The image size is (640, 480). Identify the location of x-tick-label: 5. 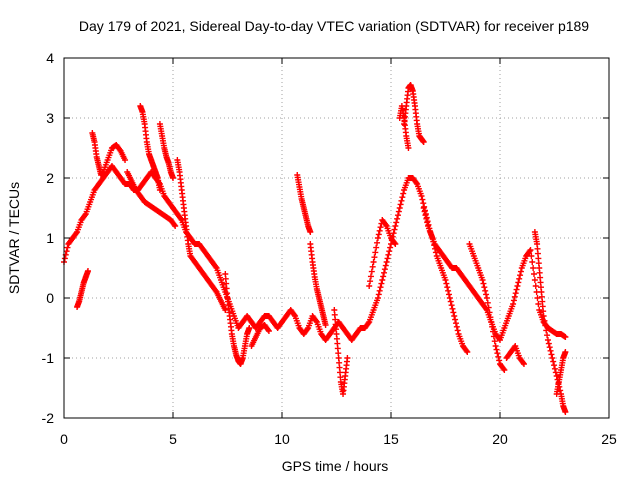
(173, 439).